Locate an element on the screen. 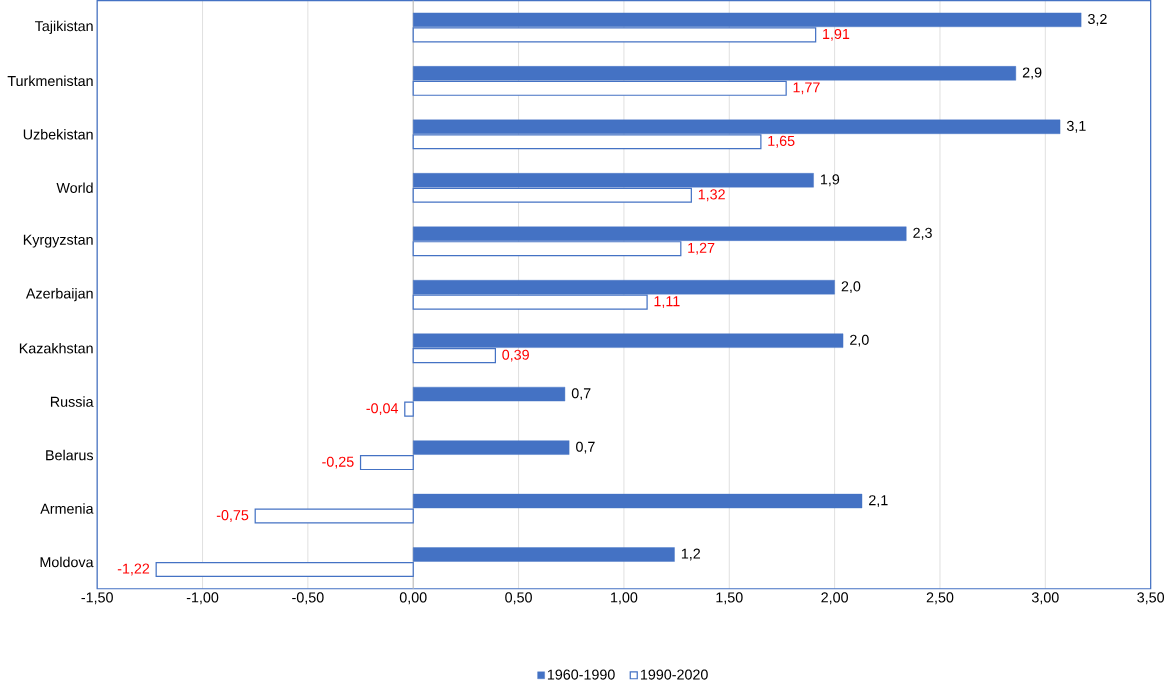 The width and height of the screenshot is (1168, 685). x-tick-label: -1,50 is located at coordinates (97, 598).